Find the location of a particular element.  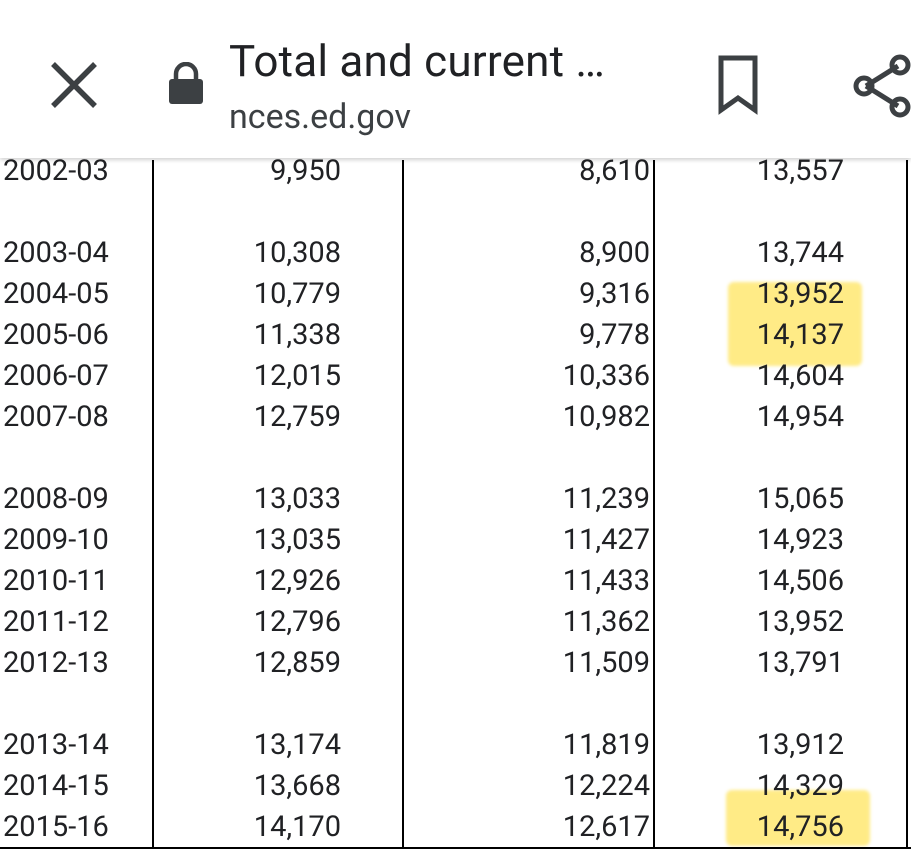

cell-current: 11,509 is located at coordinates (606, 663).